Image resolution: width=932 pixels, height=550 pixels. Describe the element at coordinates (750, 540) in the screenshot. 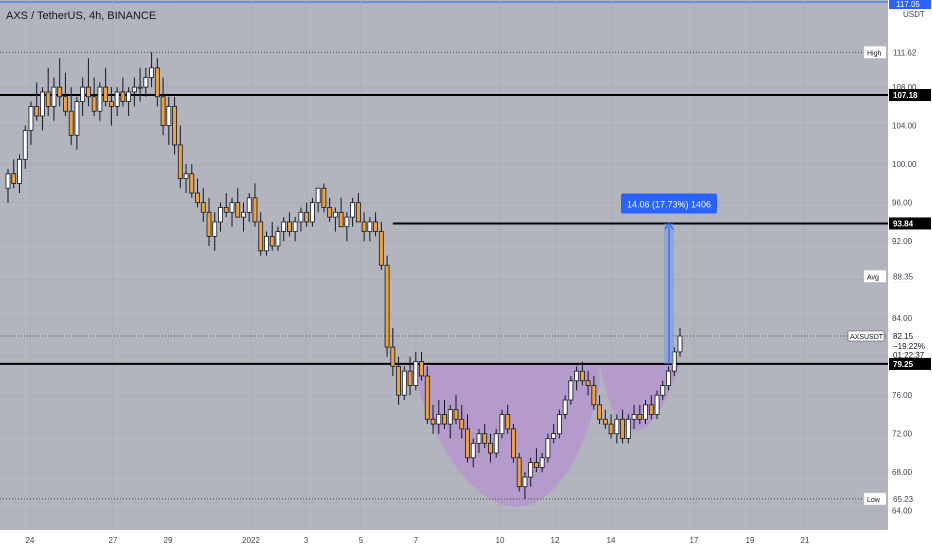

I see `x-tick-label: 19` at that location.